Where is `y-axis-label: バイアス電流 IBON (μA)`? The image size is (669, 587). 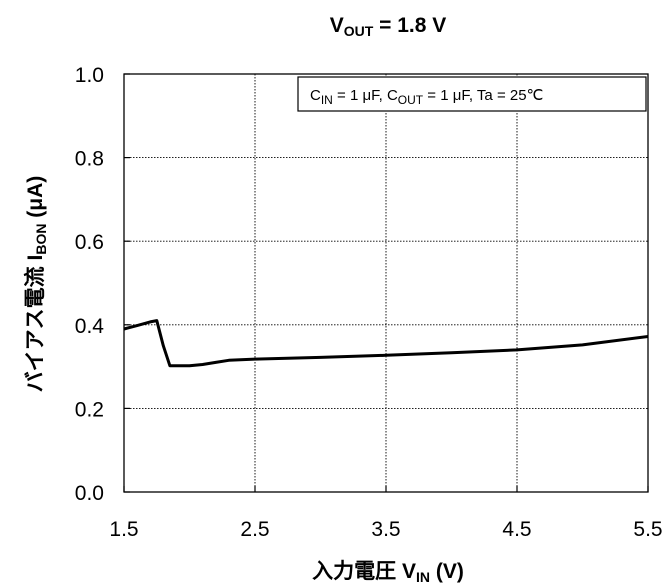 y-axis-label: バイアス電流 IBON (μA) is located at coordinates (36, 284).